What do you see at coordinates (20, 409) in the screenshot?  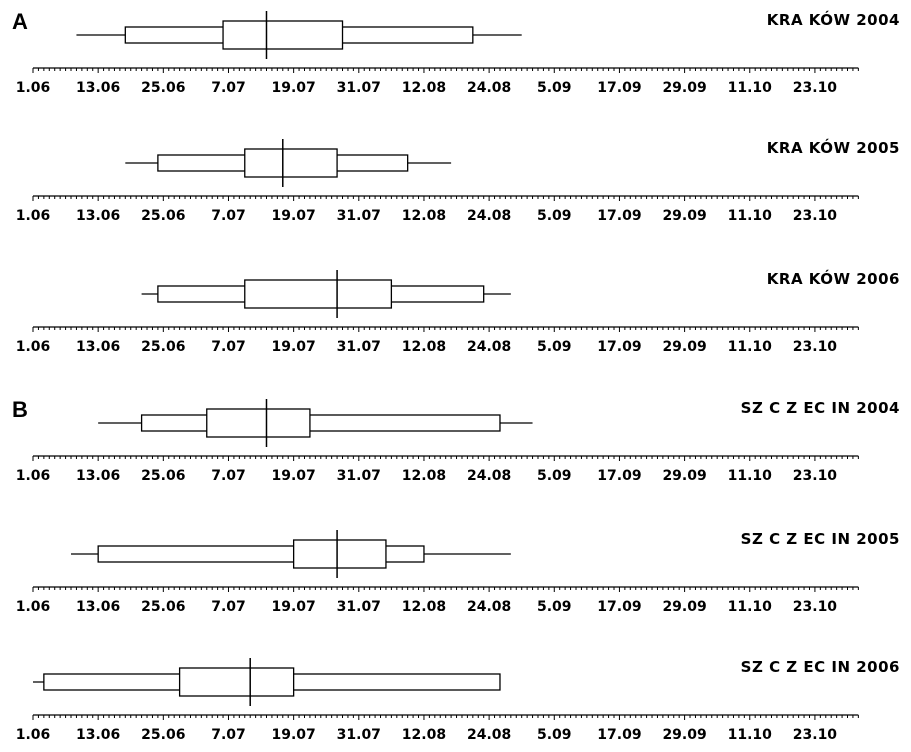 I see `section-letter-b: B` at bounding box center [20, 409].